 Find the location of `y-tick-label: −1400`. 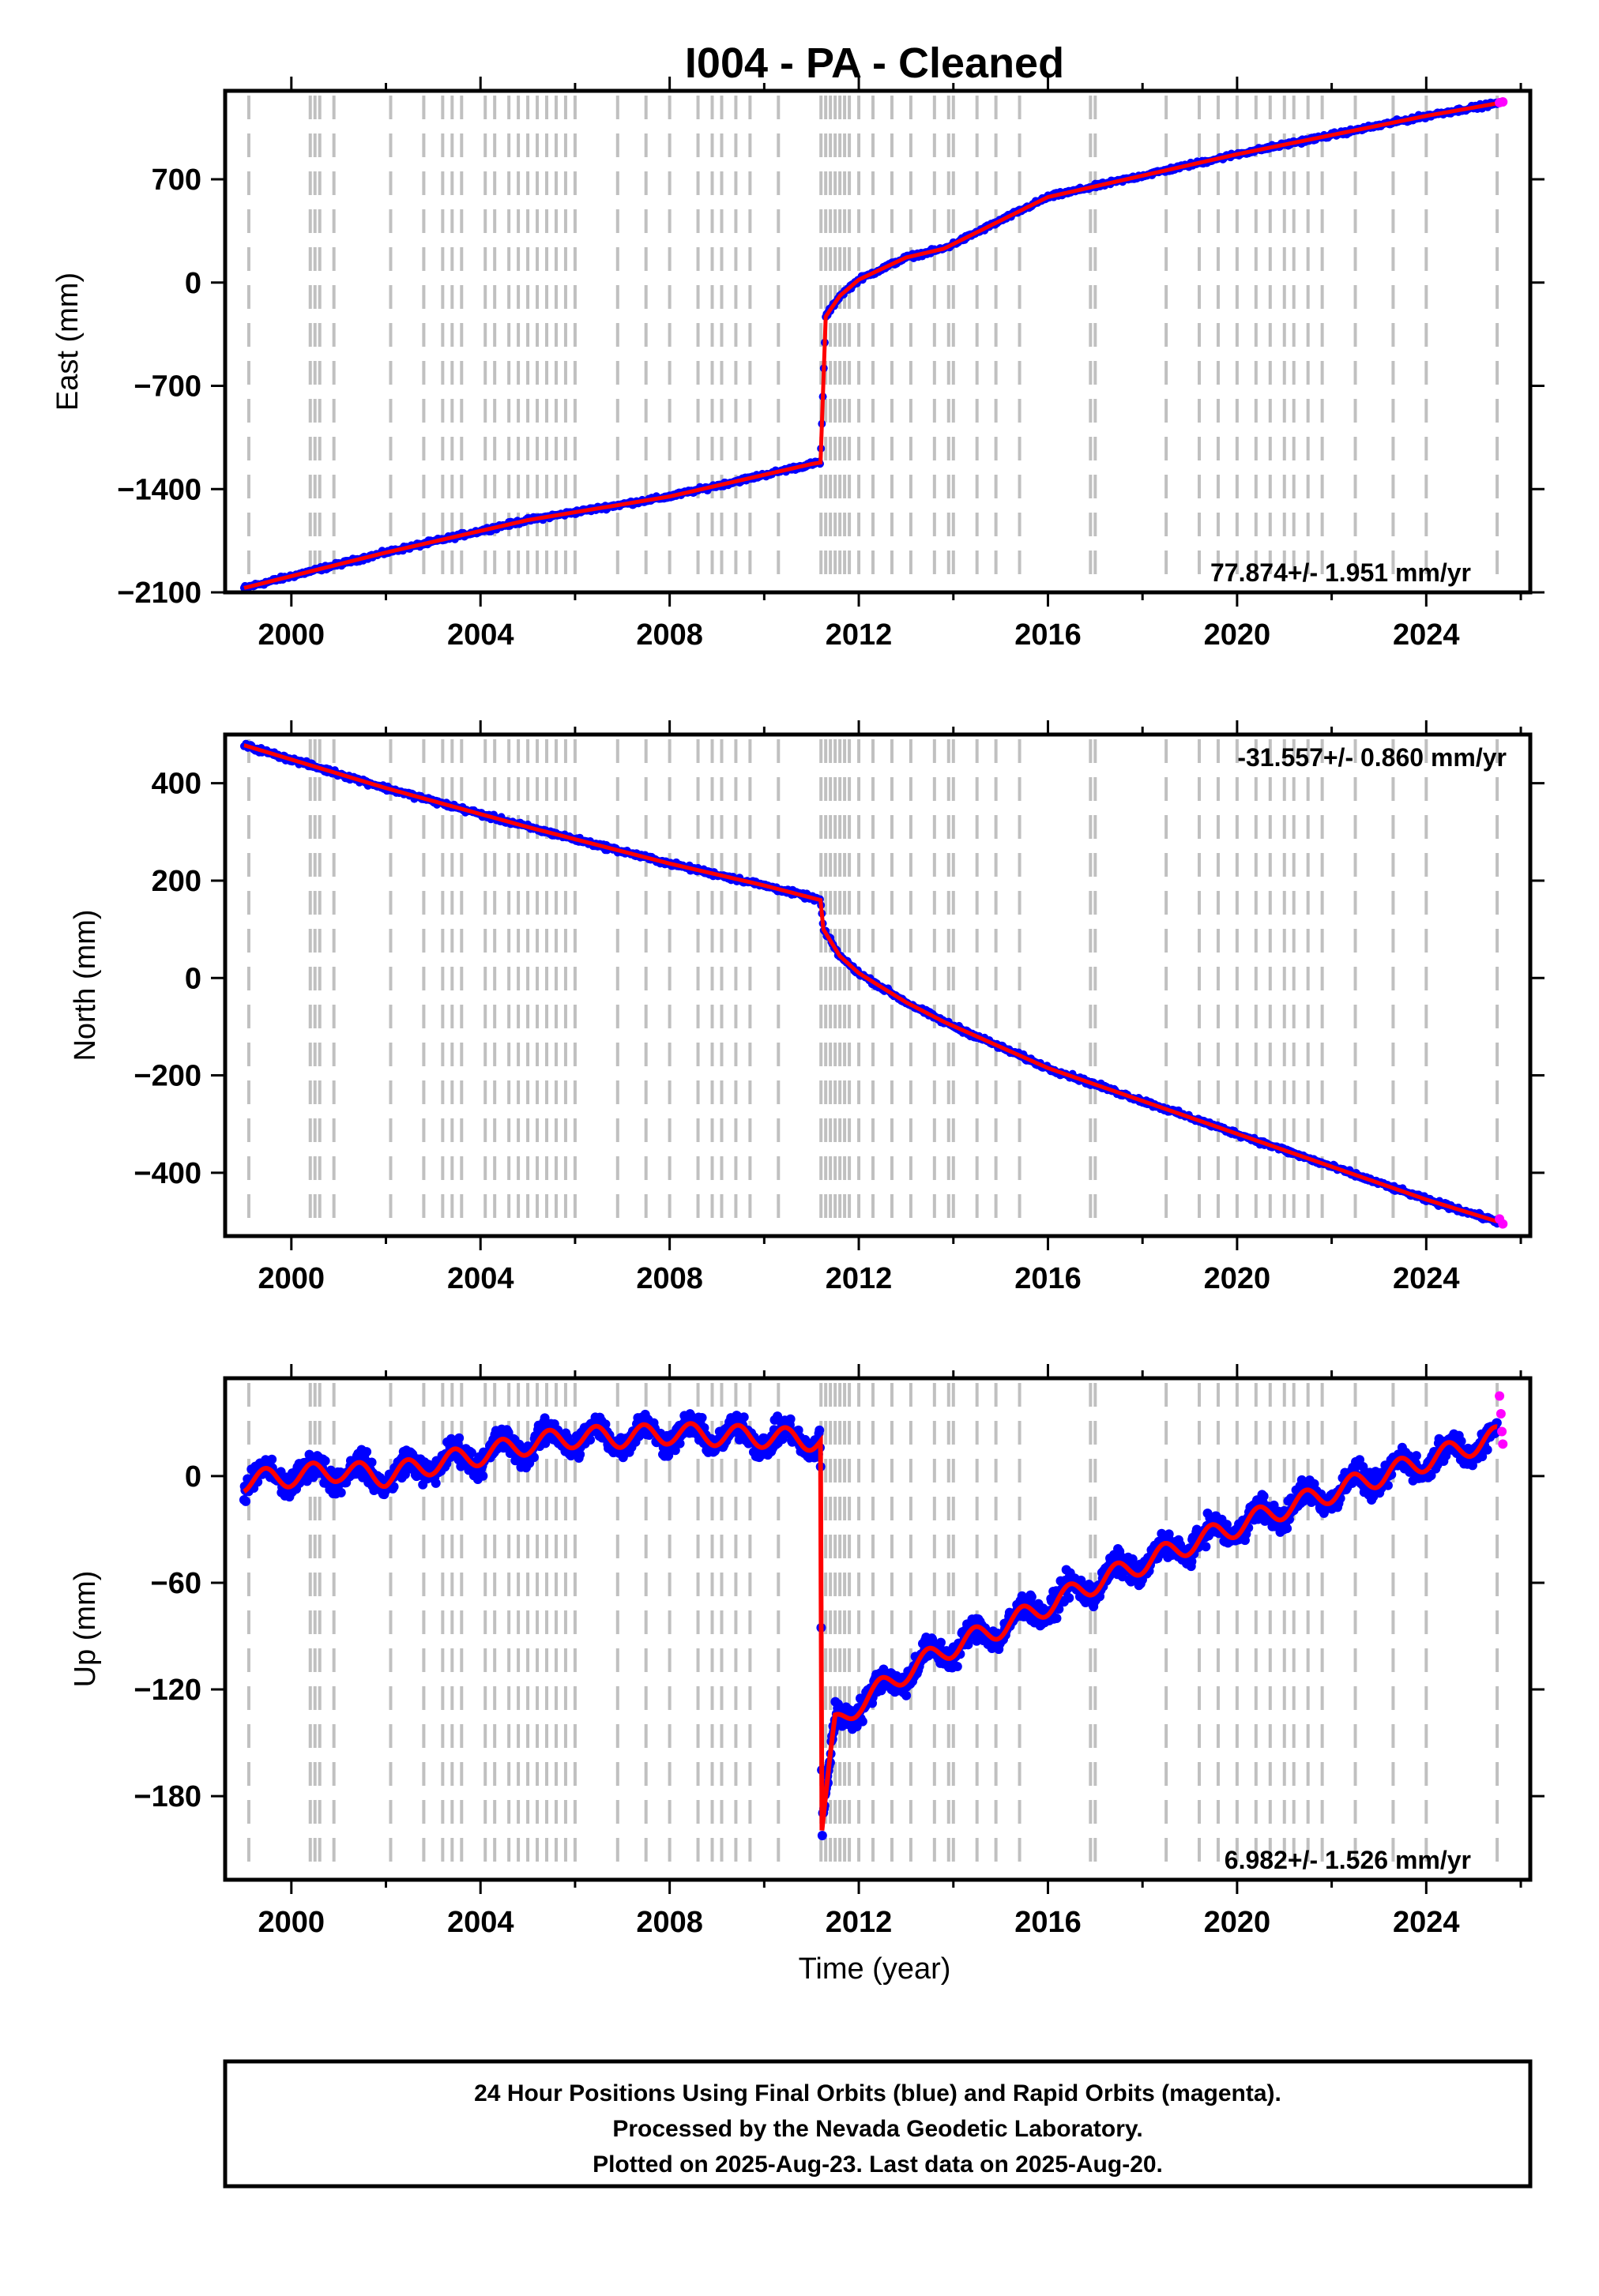

y-tick-label: −1400 is located at coordinates (159, 490).